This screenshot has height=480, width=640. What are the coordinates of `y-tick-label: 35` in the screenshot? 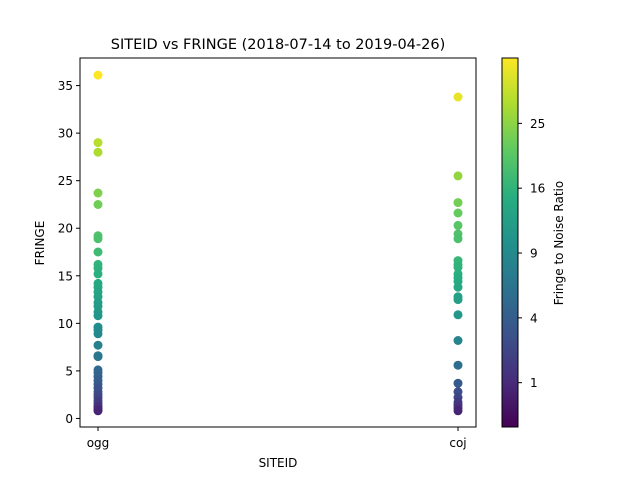 It's located at (65, 86).